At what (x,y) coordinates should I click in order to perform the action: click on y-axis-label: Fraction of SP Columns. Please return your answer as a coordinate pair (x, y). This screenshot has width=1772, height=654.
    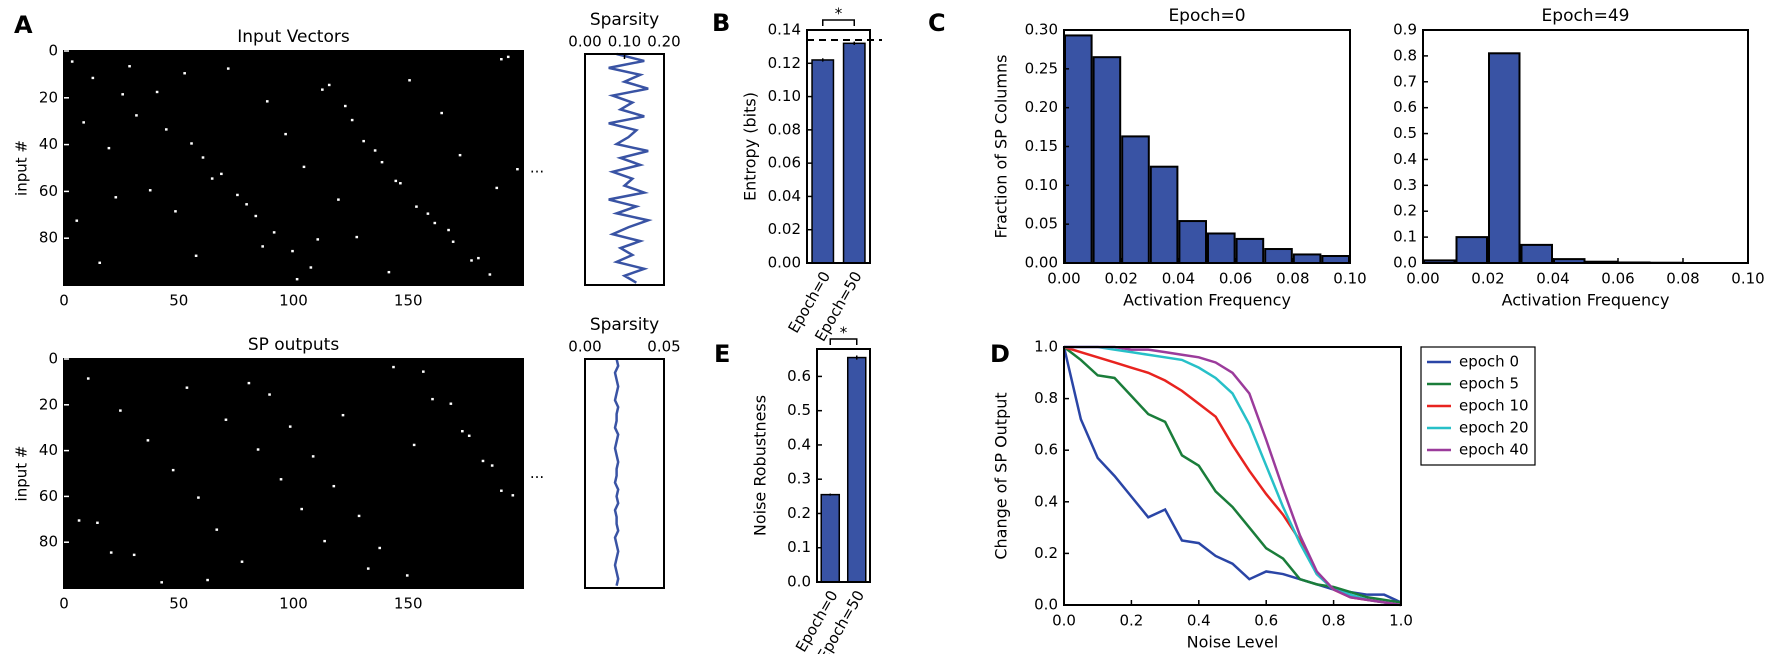
    Looking at the image, I should click on (1001, 147).